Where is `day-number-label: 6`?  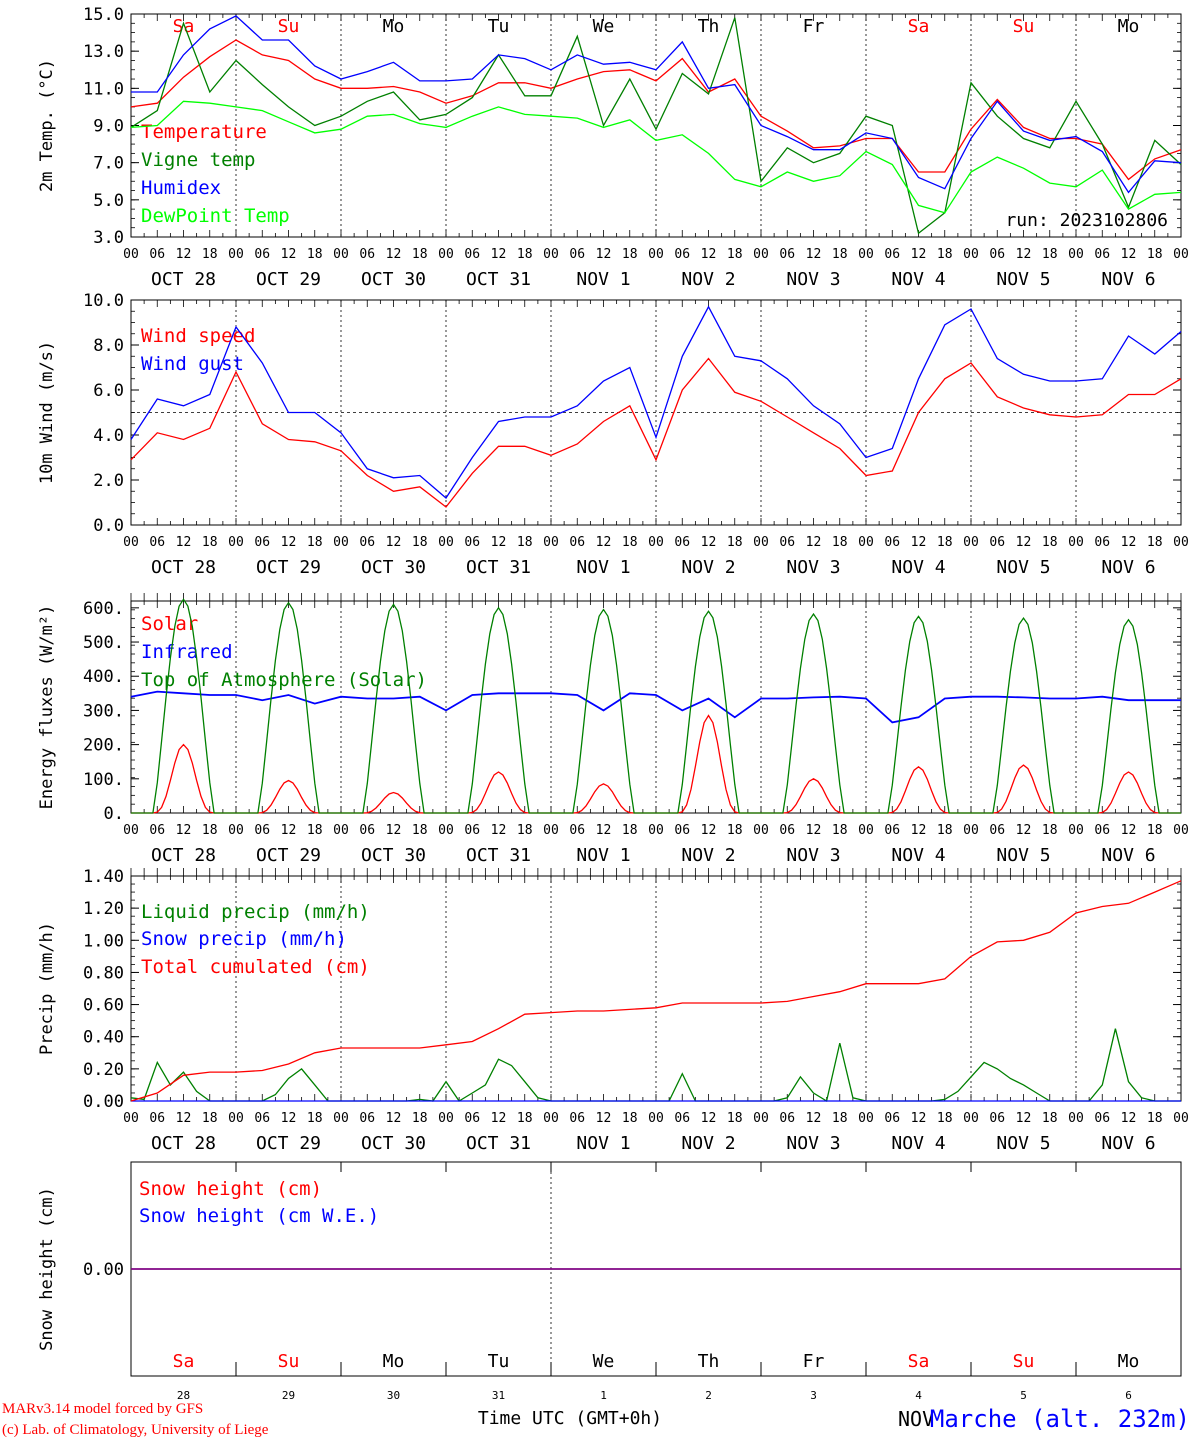 day-number-label: 6 is located at coordinates (1128, 1395).